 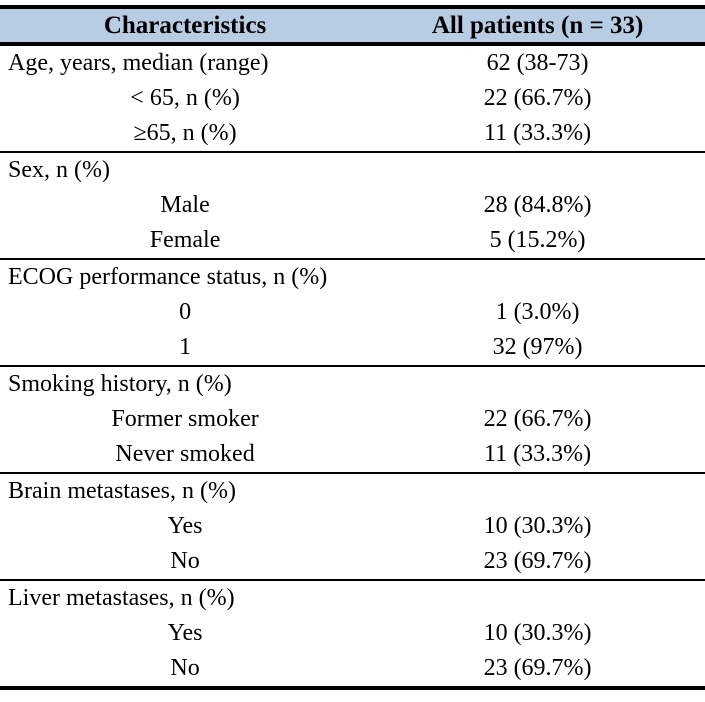 I want to click on table-row: 0 1 (3.0%), so click(x=352, y=312).